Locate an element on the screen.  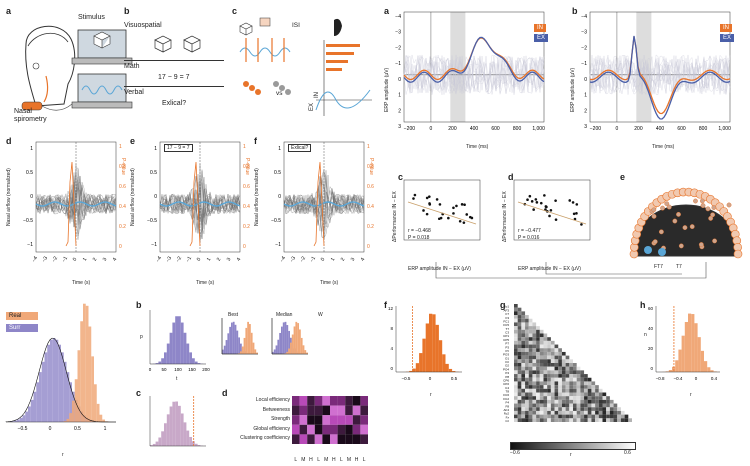
x-tick: 0 is located at coordinates (150, 369).